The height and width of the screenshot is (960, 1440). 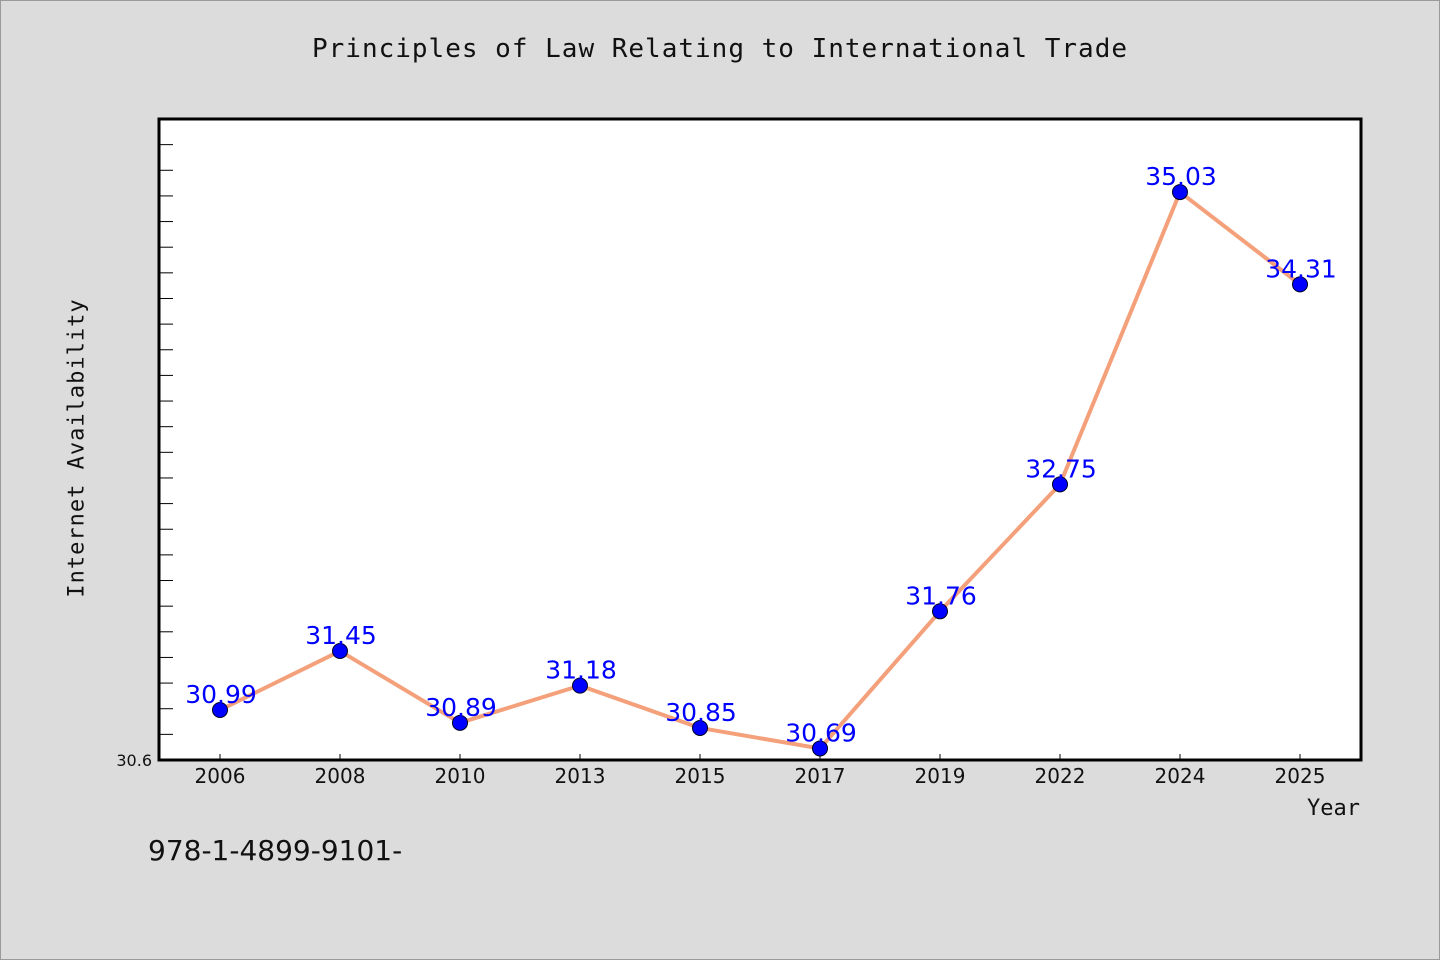 I want to click on x-tick-label: 2022, so click(x=1060, y=776).